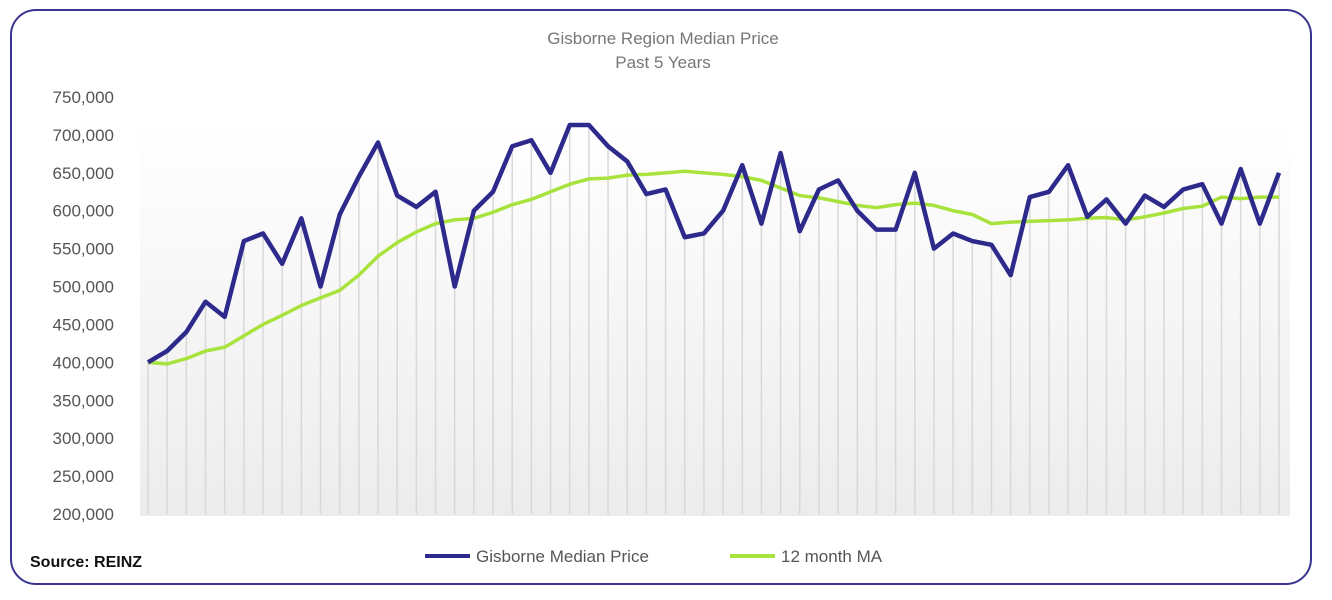 The height and width of the screenshot is (600, 1332). What do you see at coordinates (83, 211) in the screenshot?
I see `y-tick-label: 600,000` at bounding box center [83, 211].